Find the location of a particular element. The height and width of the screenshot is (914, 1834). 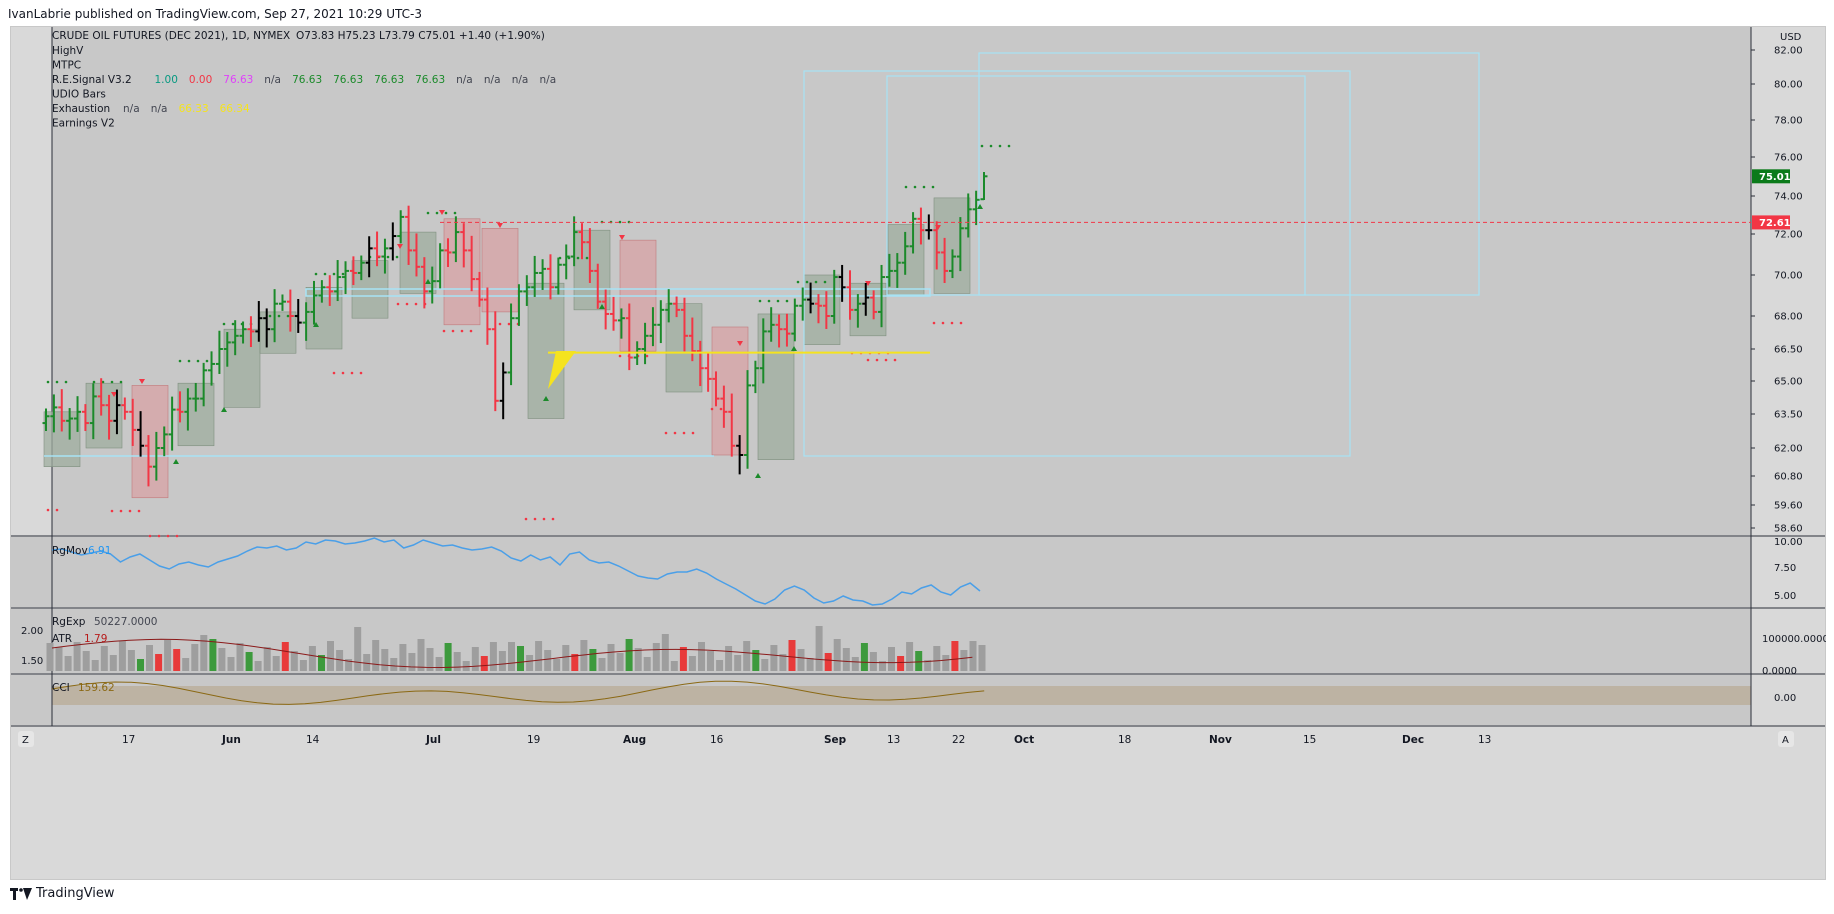

price-tick-label: 70.00 is located at coordinates (1788, 276).